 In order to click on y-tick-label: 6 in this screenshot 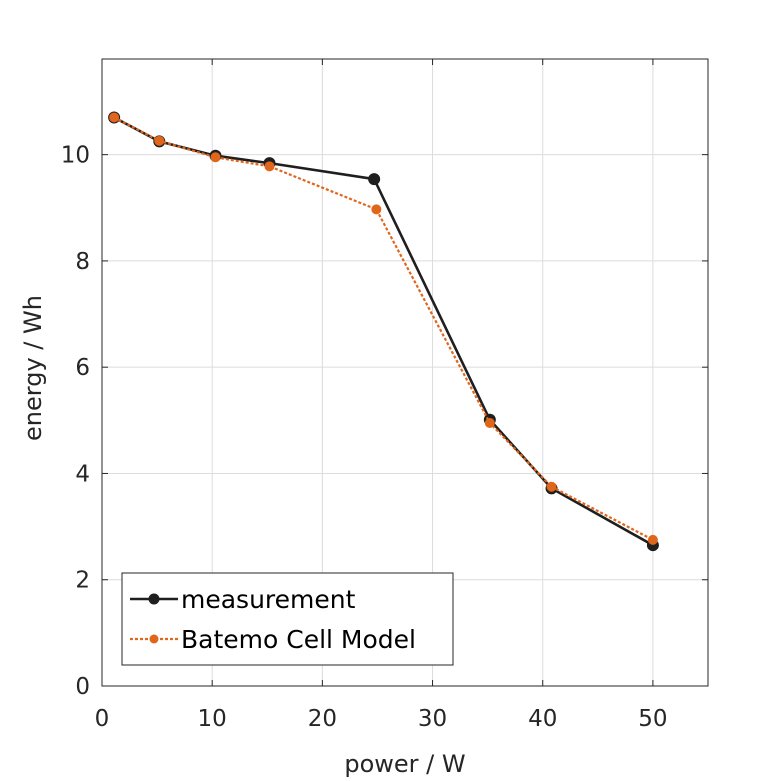, I will do `click(82, 368)`.